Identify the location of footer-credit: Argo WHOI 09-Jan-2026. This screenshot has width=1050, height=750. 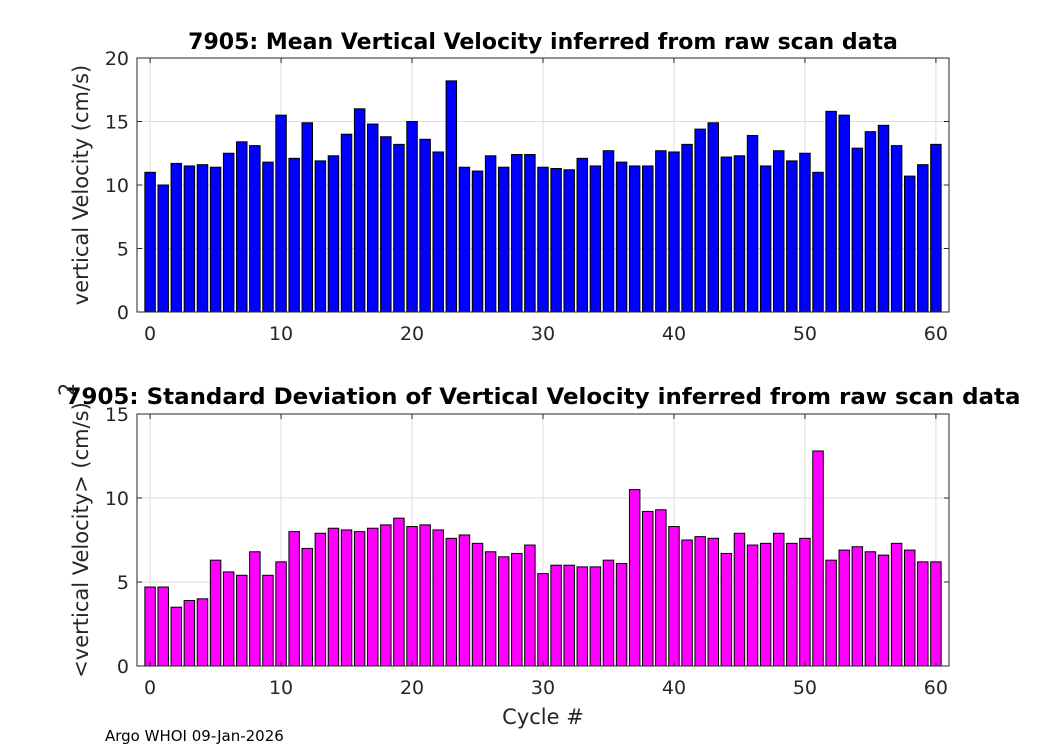
(194, 736).